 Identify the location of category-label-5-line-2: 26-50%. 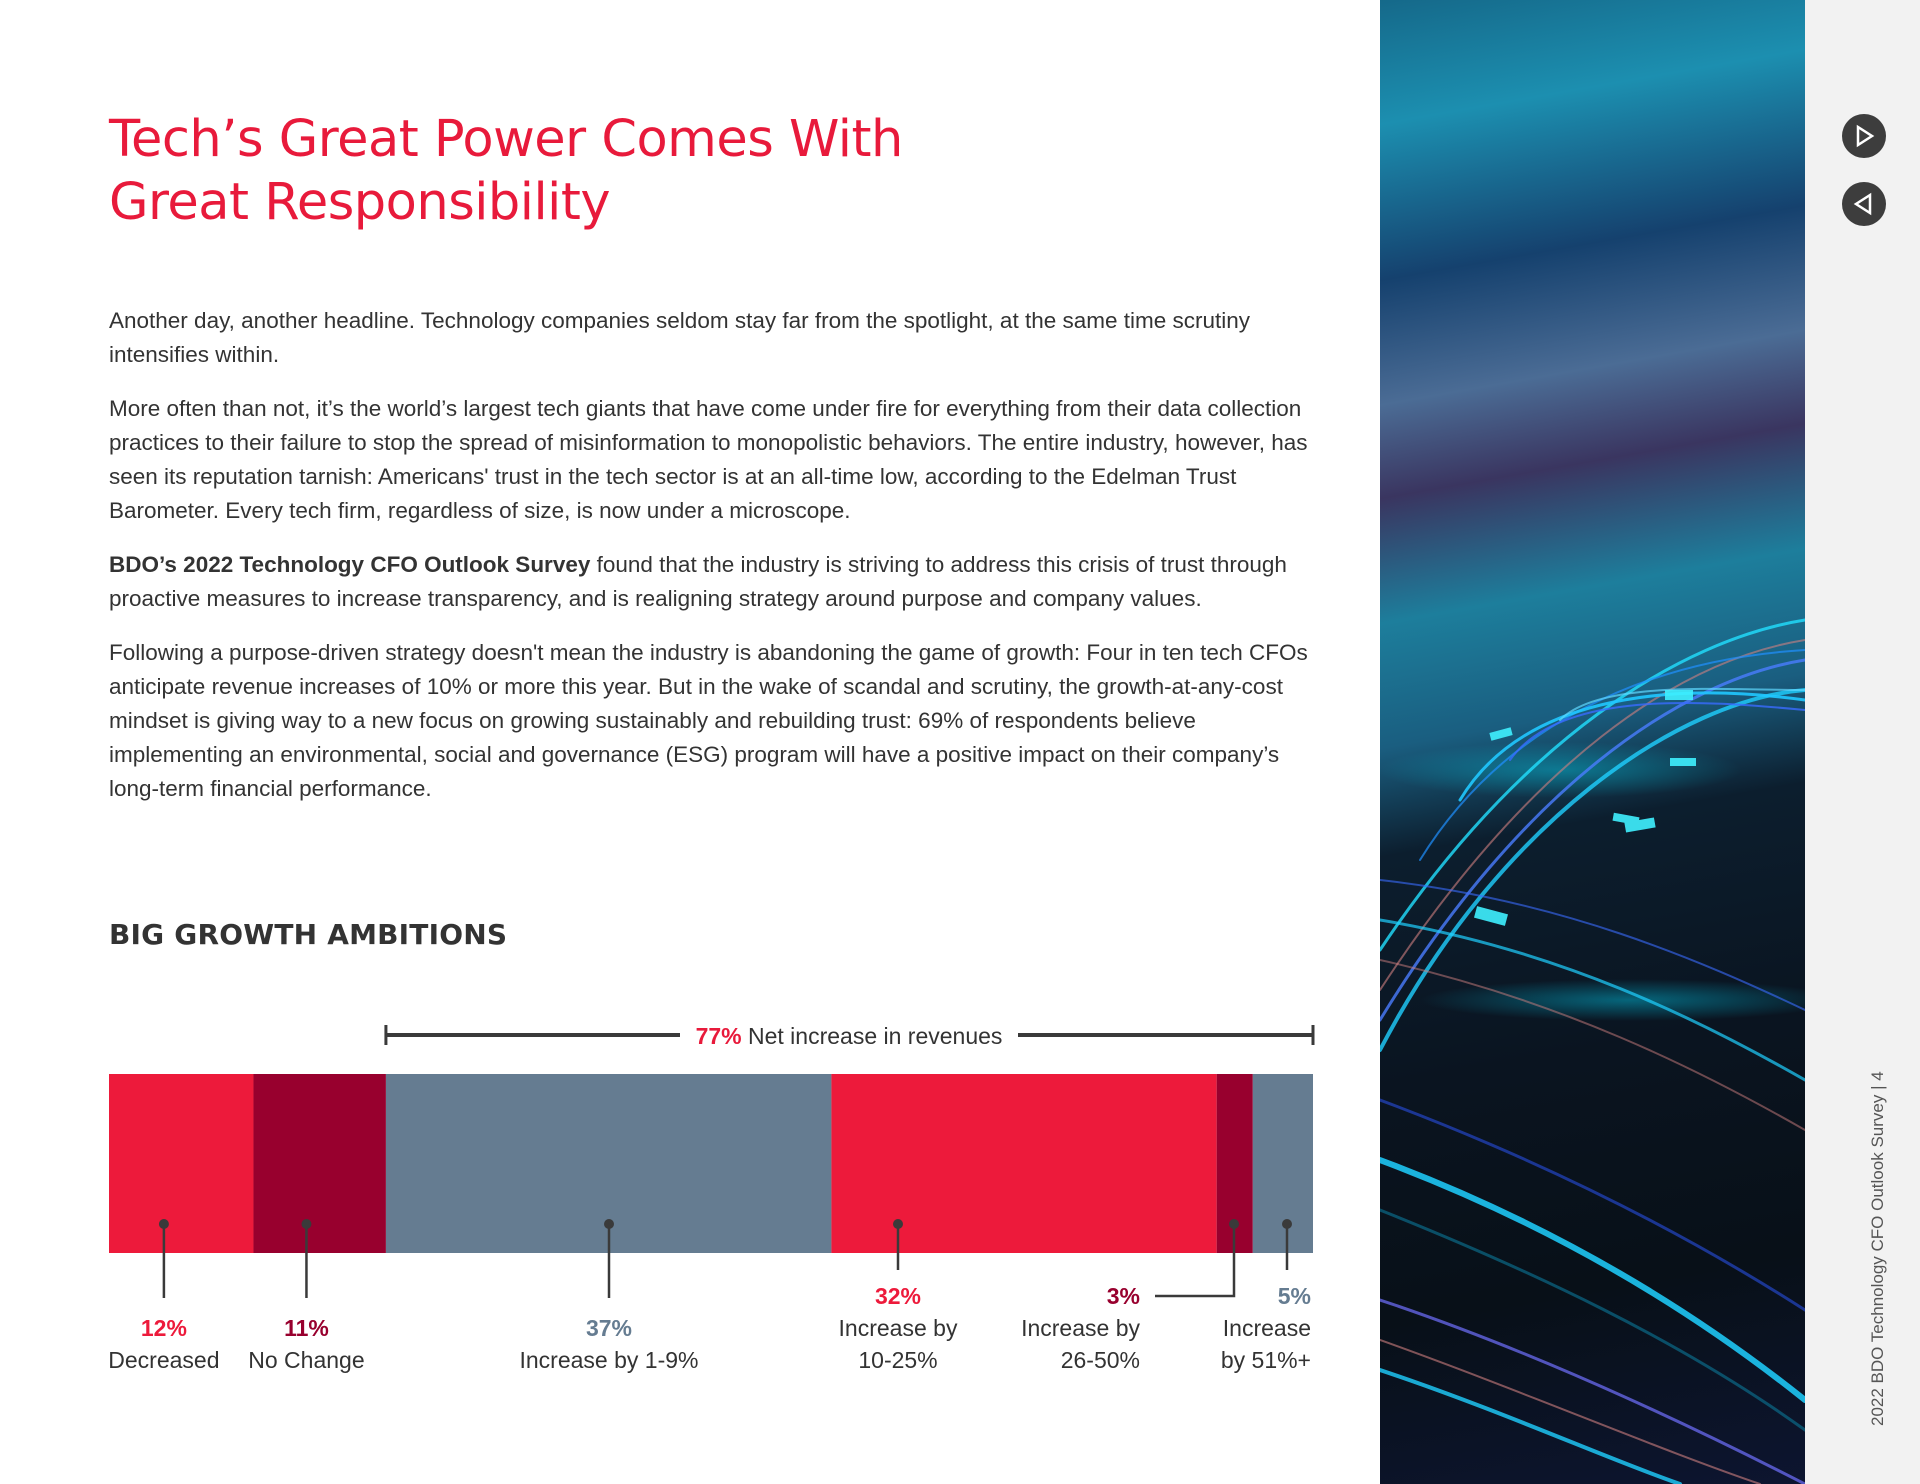
(1100, 1360).